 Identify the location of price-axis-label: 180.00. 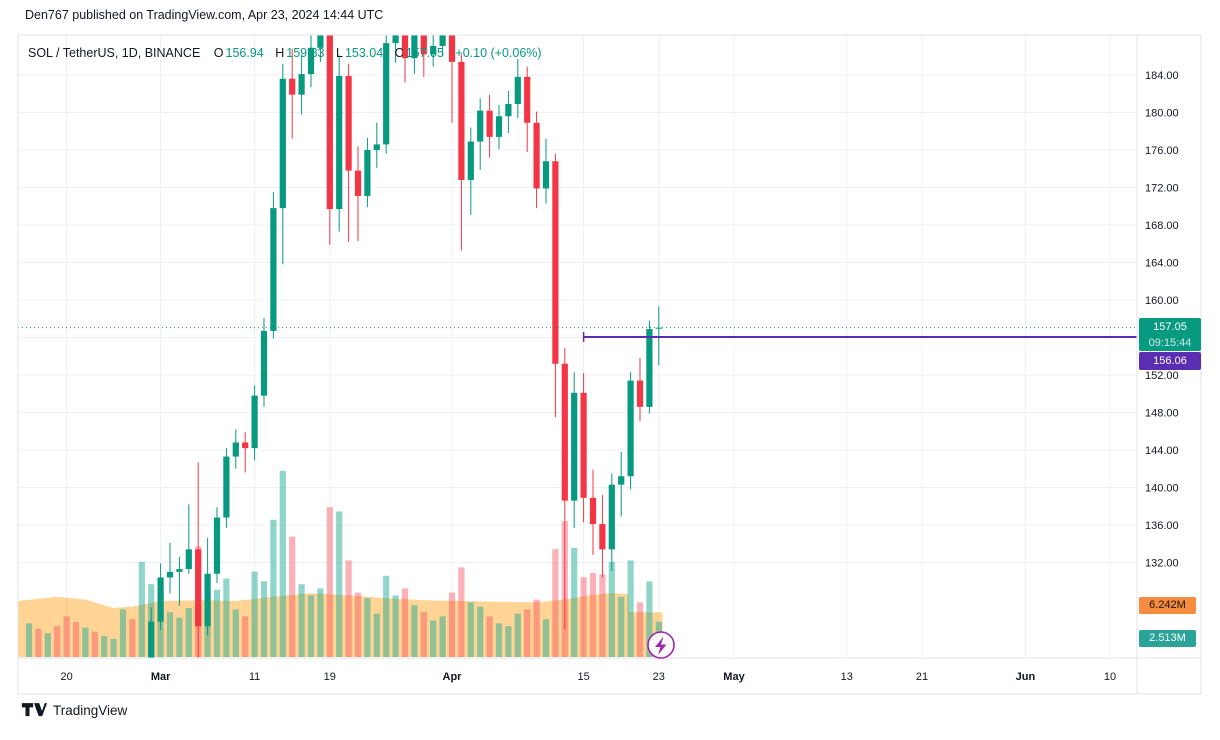
(1162, 114).